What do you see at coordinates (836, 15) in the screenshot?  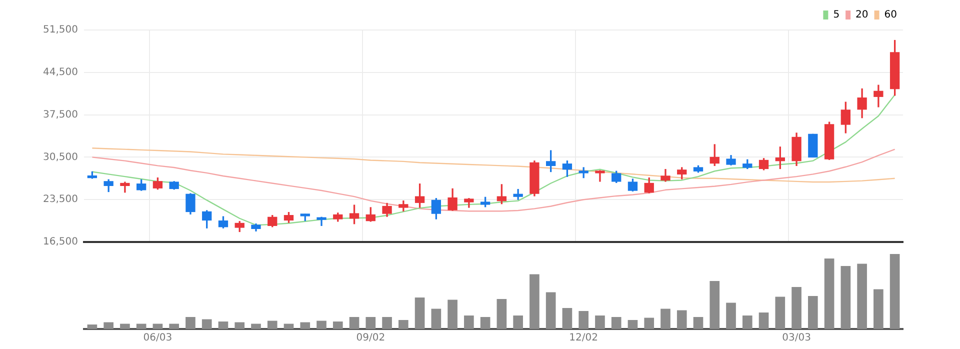 I see `legend-label: 5` at bounding box center [836, 15].